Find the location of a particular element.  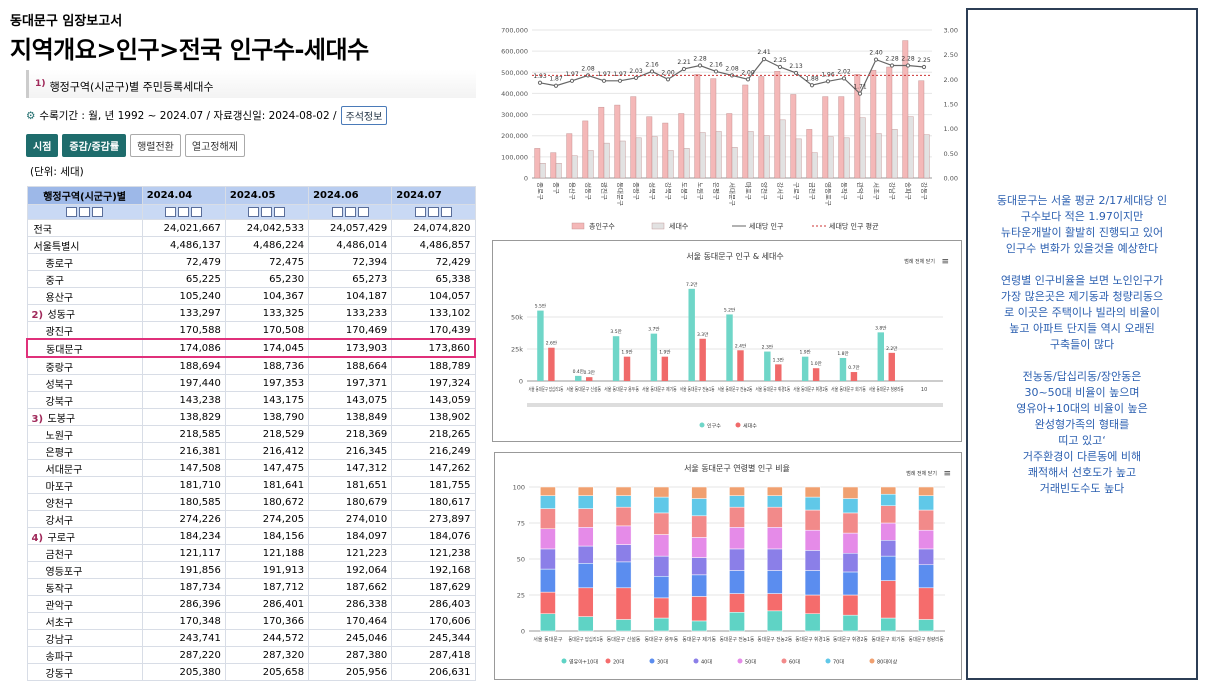

cell-text: 205,658 is located at coordinates (283, 672).